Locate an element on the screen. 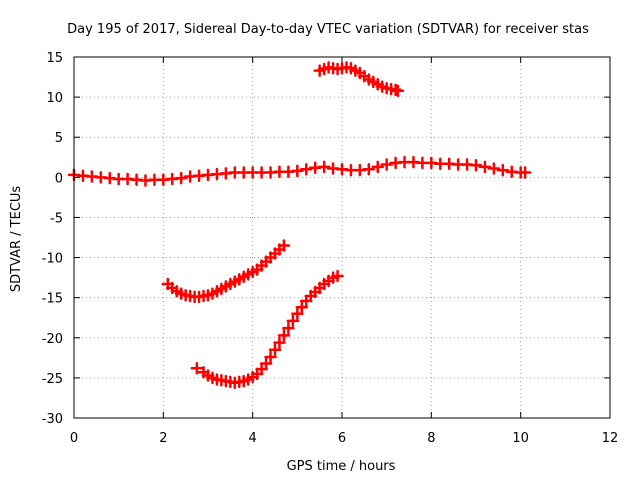 This screenshot has width=640, height=480. y-tick-label: -20 is located at coordinates (52, 339).